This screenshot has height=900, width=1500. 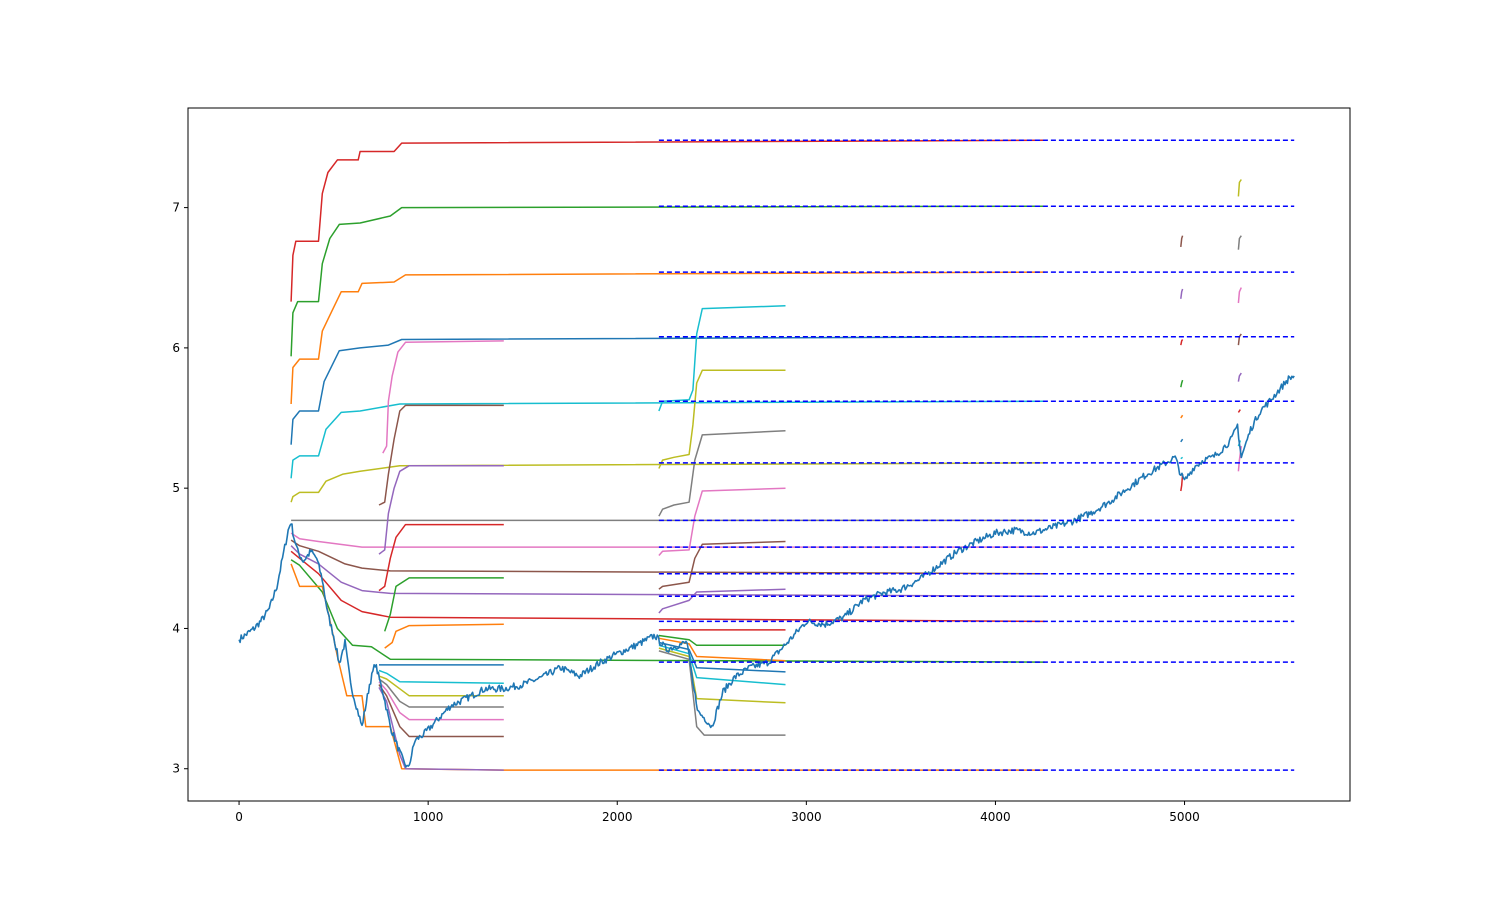 I want to click on x-tick-label-5: 5000, so click(x=1184, y=817).